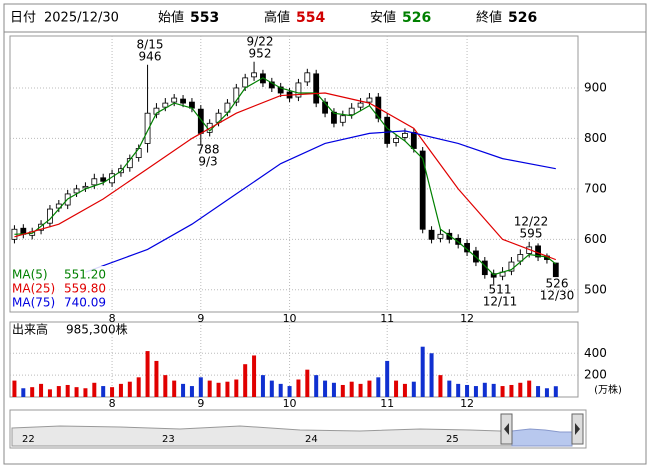  I want to click on y-tick-label: 700, so click(595, 188).